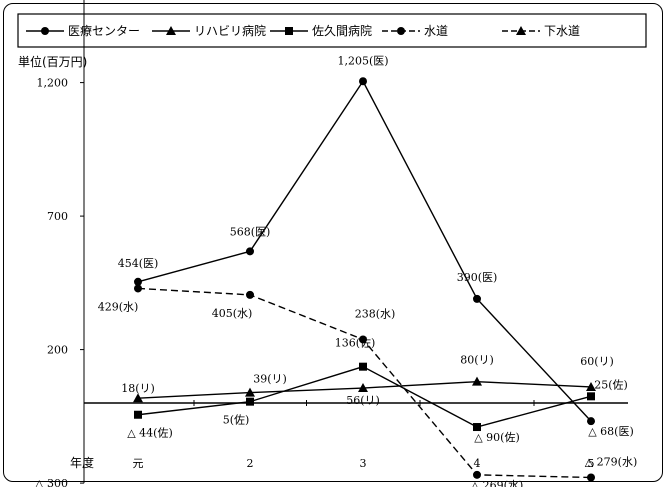 Image resolution: width=668 pixels, height=487 pixels. I want to click on data-label: 568(医), so click(250, 231).